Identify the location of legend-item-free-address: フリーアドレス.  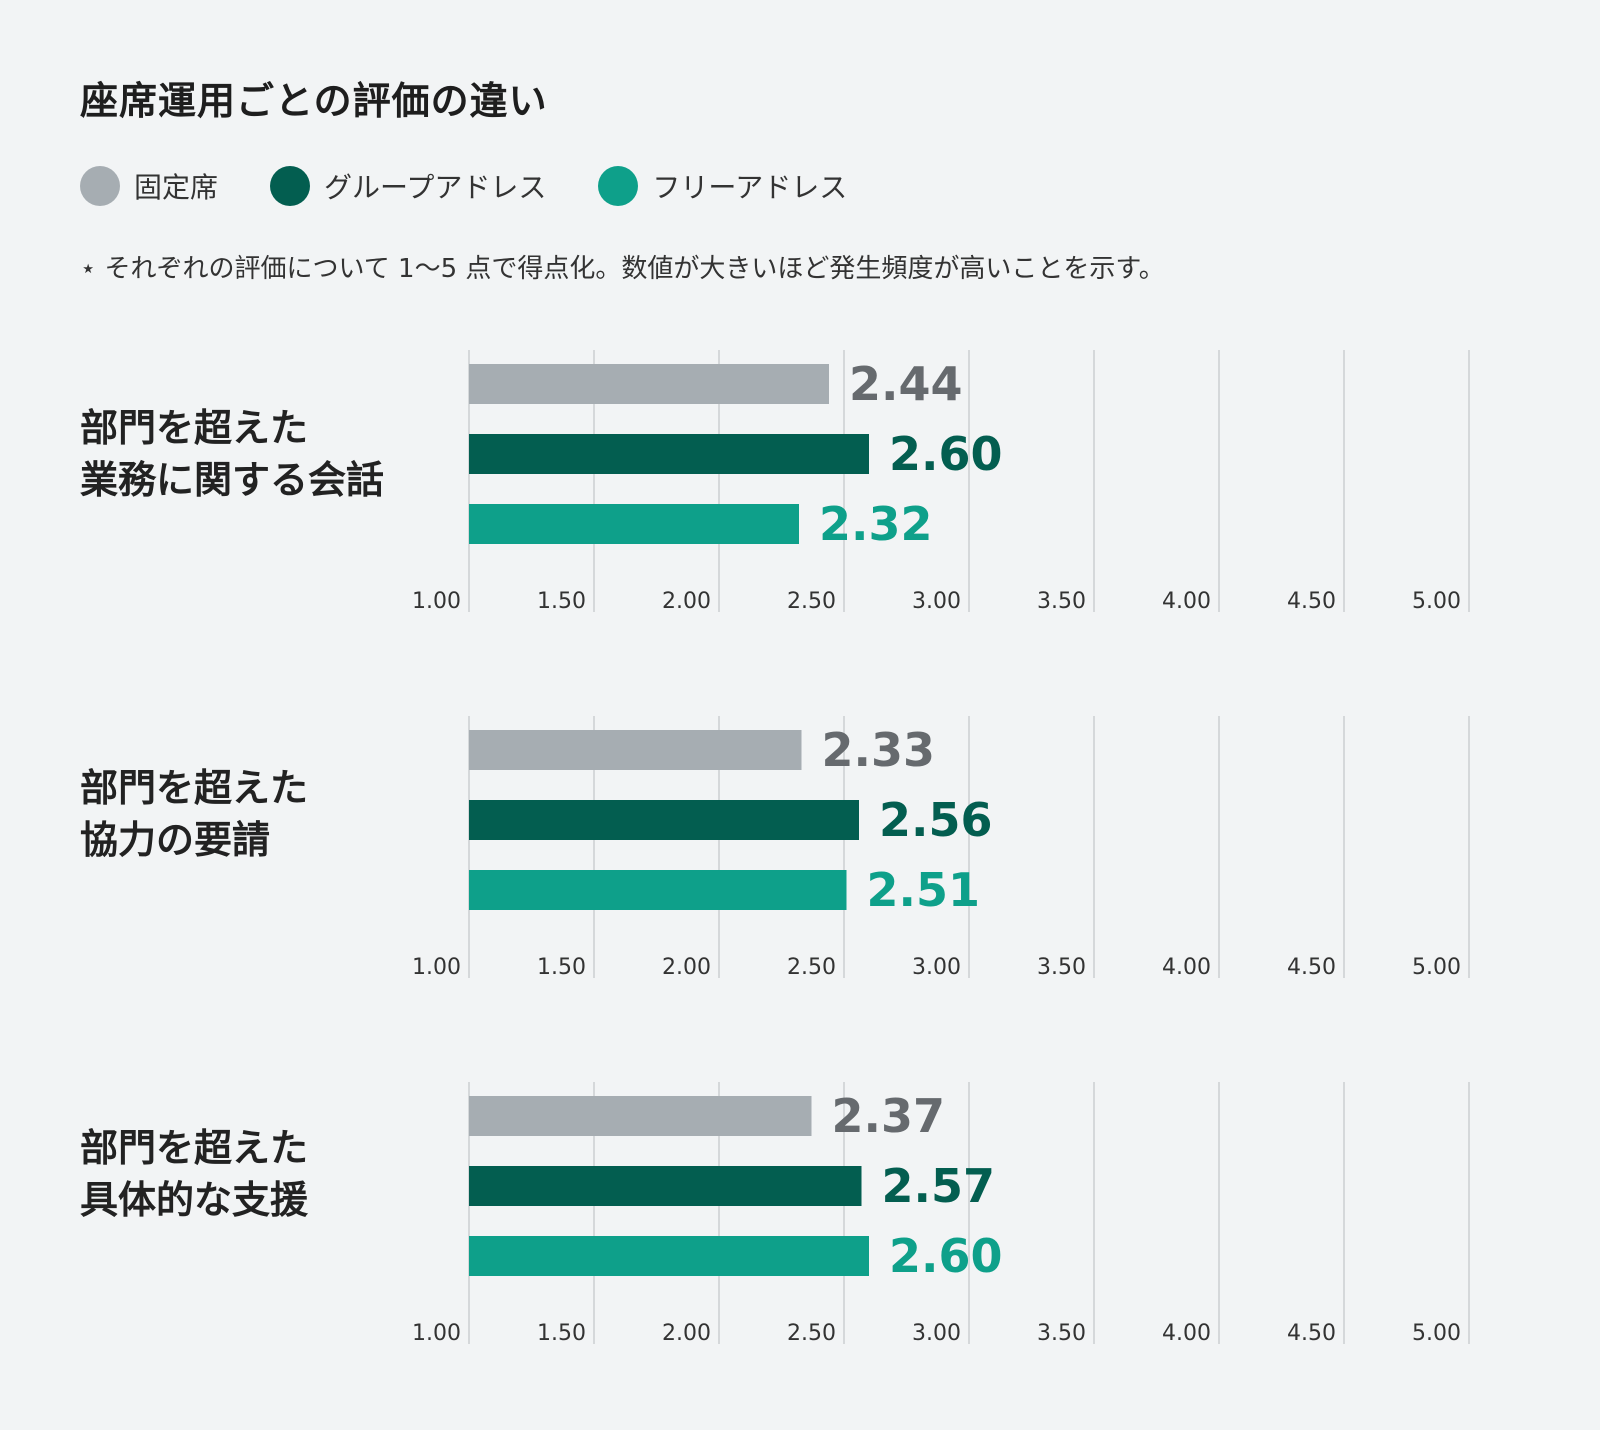
(722, 186).